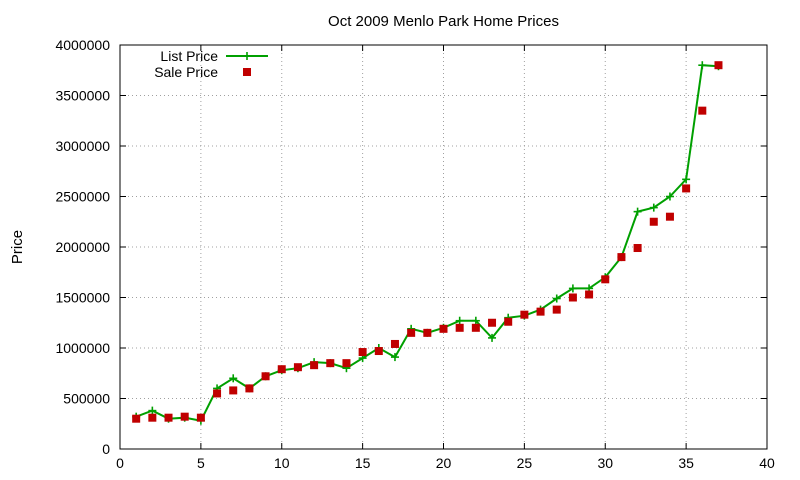 This screenshot has height=480, width=800. What do you see at coordinates (201, 463) in the screenshot?
I see `x-tick-label: 5` at bounding box center [201, 463].